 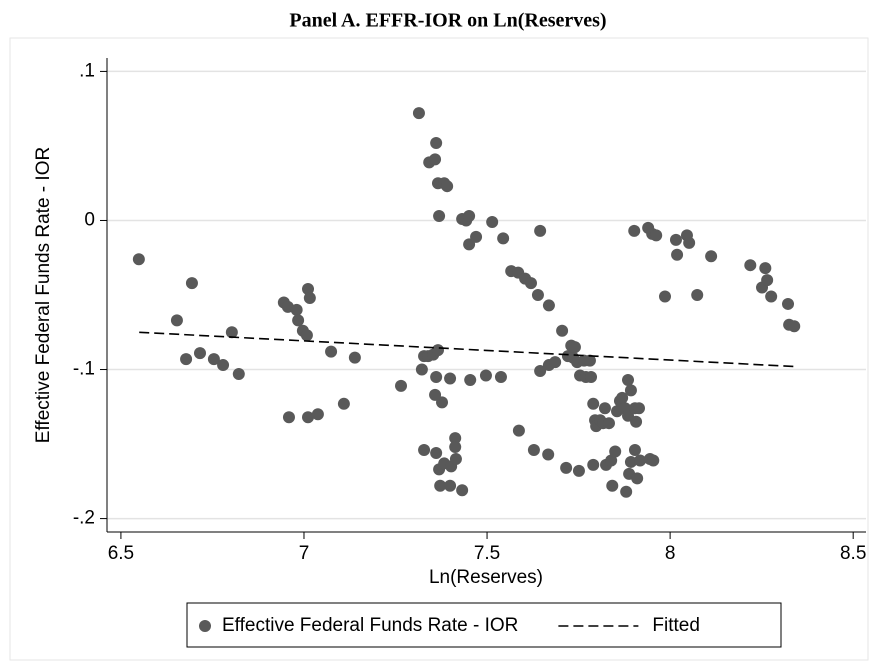 What do you see at coordinates (43, 295) in the screenshot?
I see `y-axis-label: Effective Federal Funds Rate - IOR` at bounding box center [43, 295].